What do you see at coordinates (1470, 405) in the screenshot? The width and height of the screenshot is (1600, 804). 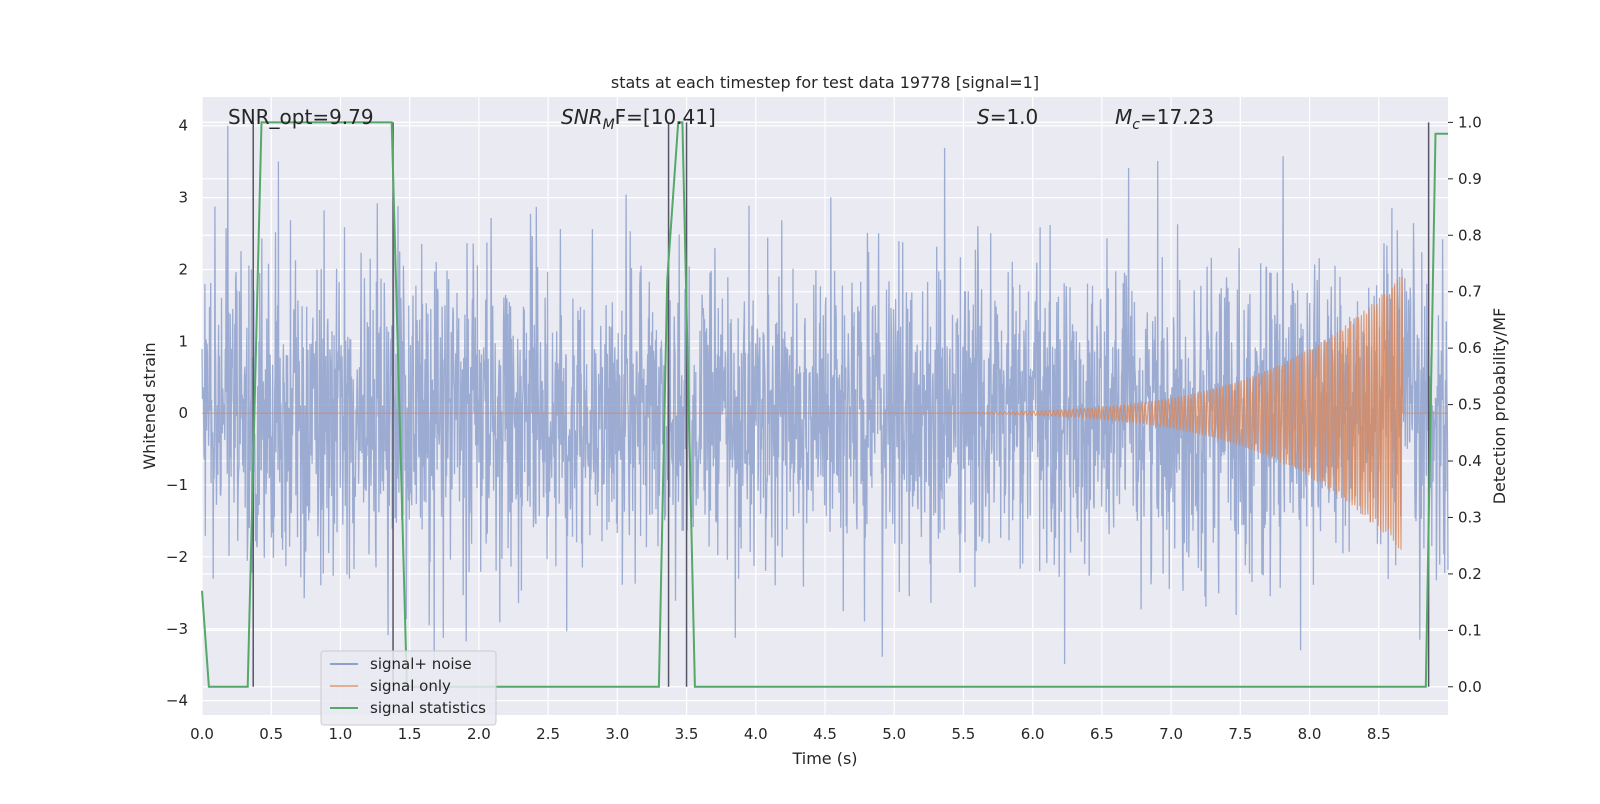 I see `y2-tick-label: 0.5` at bounding box center [1470, 405].